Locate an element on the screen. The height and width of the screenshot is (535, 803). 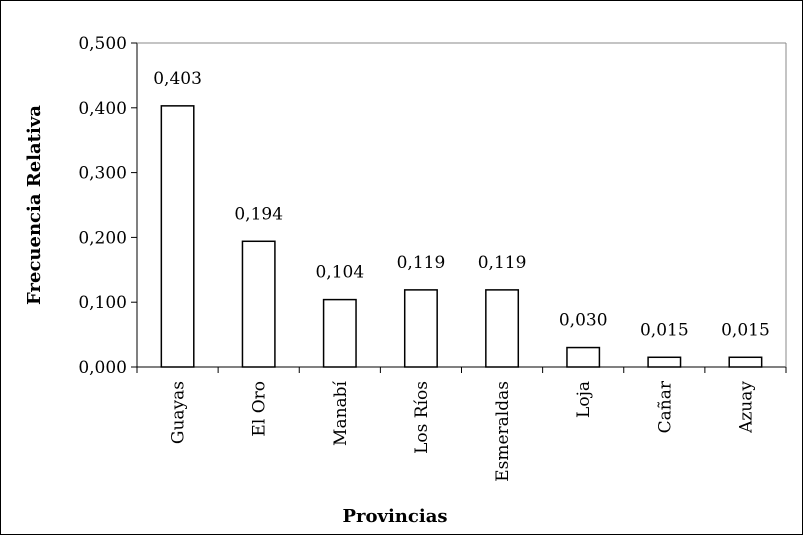
value-label: 0,104 is located at coordinates (339, 273).